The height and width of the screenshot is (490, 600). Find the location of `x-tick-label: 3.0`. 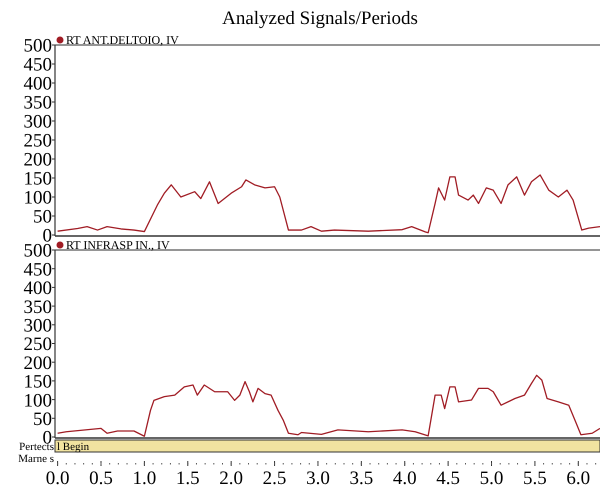

x-tick-label: 3.0 is located at coordinates (318, 478).